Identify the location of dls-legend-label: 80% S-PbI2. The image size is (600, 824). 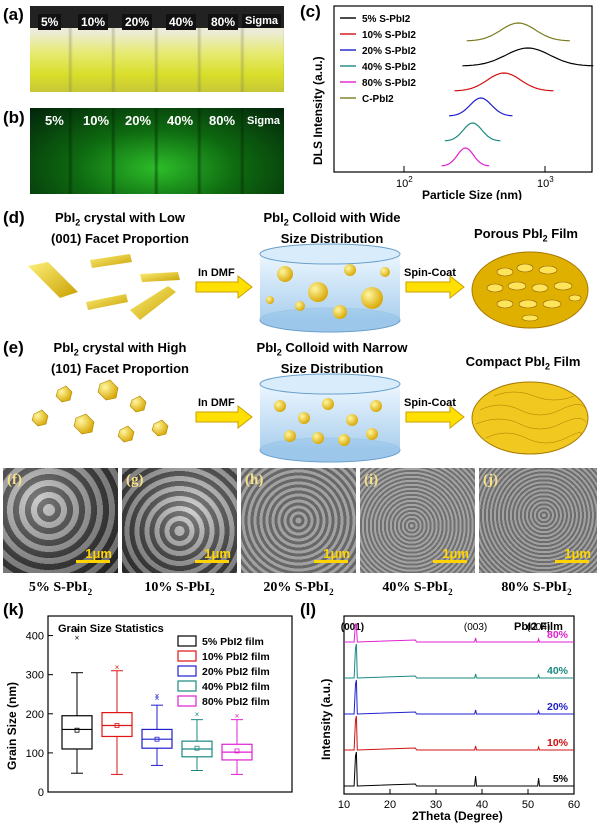
(389, 83).